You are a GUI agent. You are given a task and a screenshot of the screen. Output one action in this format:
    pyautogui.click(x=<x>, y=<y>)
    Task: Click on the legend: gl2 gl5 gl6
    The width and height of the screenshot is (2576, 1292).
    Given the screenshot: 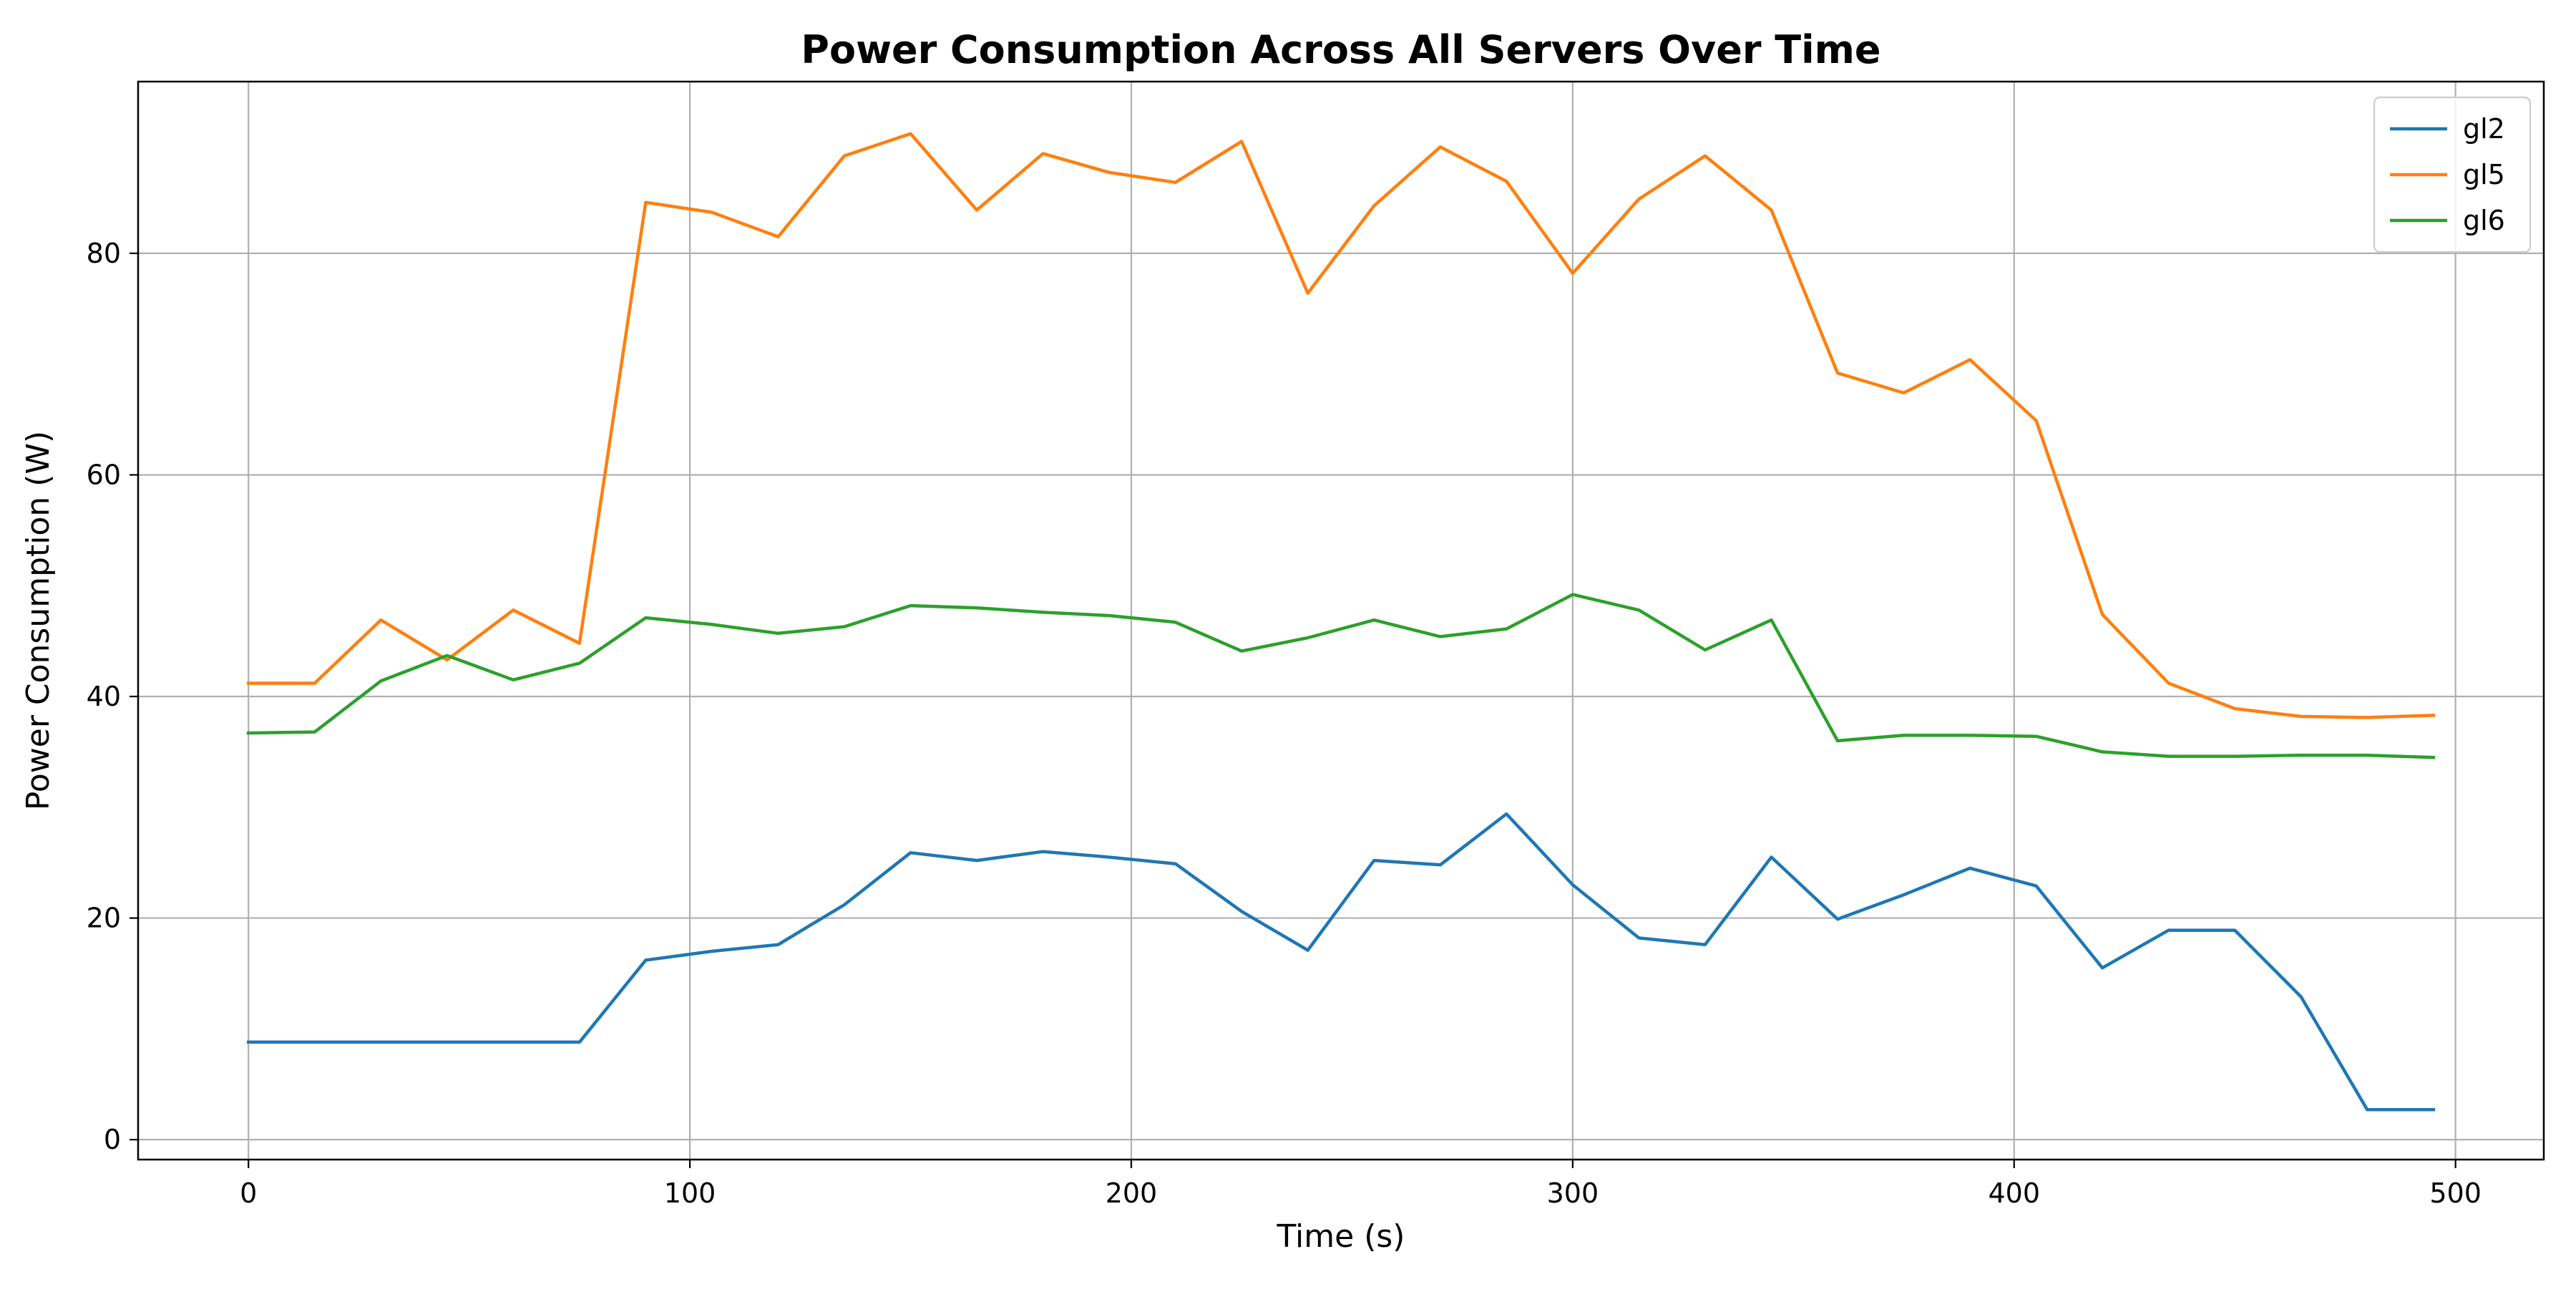 What is the action you would take?
    pyautogui.click(x=2452, y=174)
    